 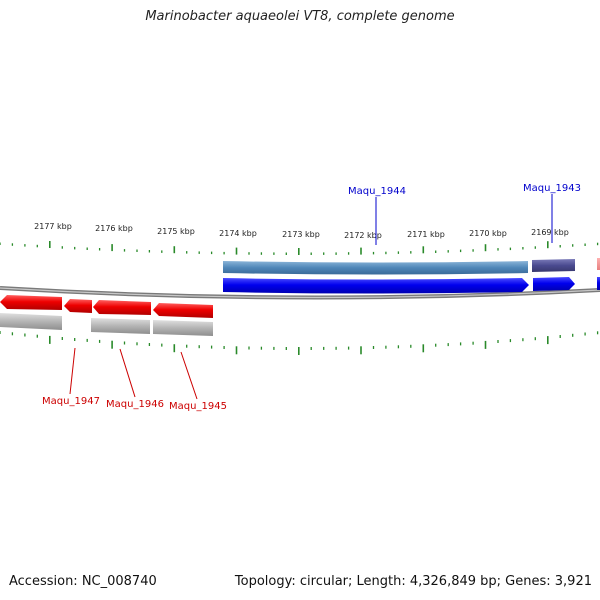 I want to click on gene-arrow-maqu-1944, so click(x=376, y=286).